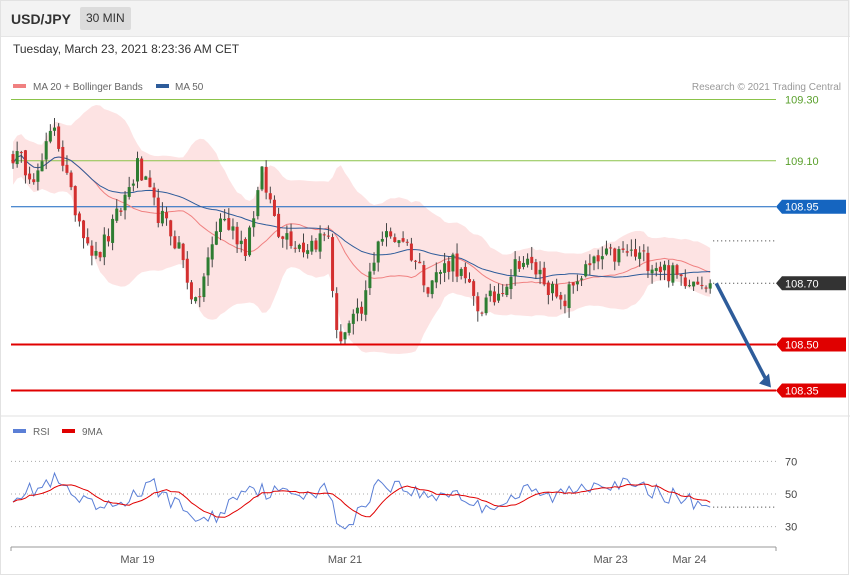 This screenshot has width=850, height=576. Describe the element at coordinates (345, 560) in the screenshot. I see `x-tick-label: Mar 21` at that location.